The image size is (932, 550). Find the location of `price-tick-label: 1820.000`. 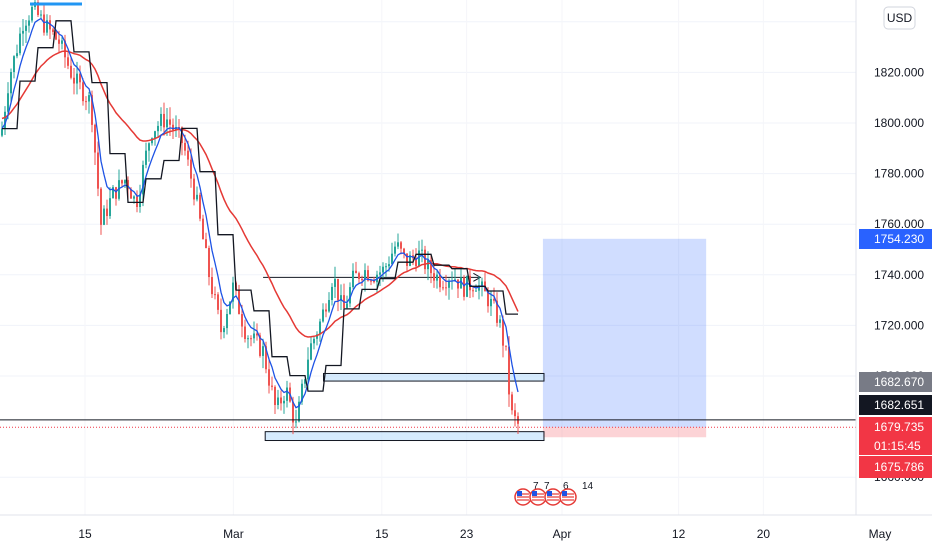

price-tick-label: 1820.000 is located at coordinates (899, 72).